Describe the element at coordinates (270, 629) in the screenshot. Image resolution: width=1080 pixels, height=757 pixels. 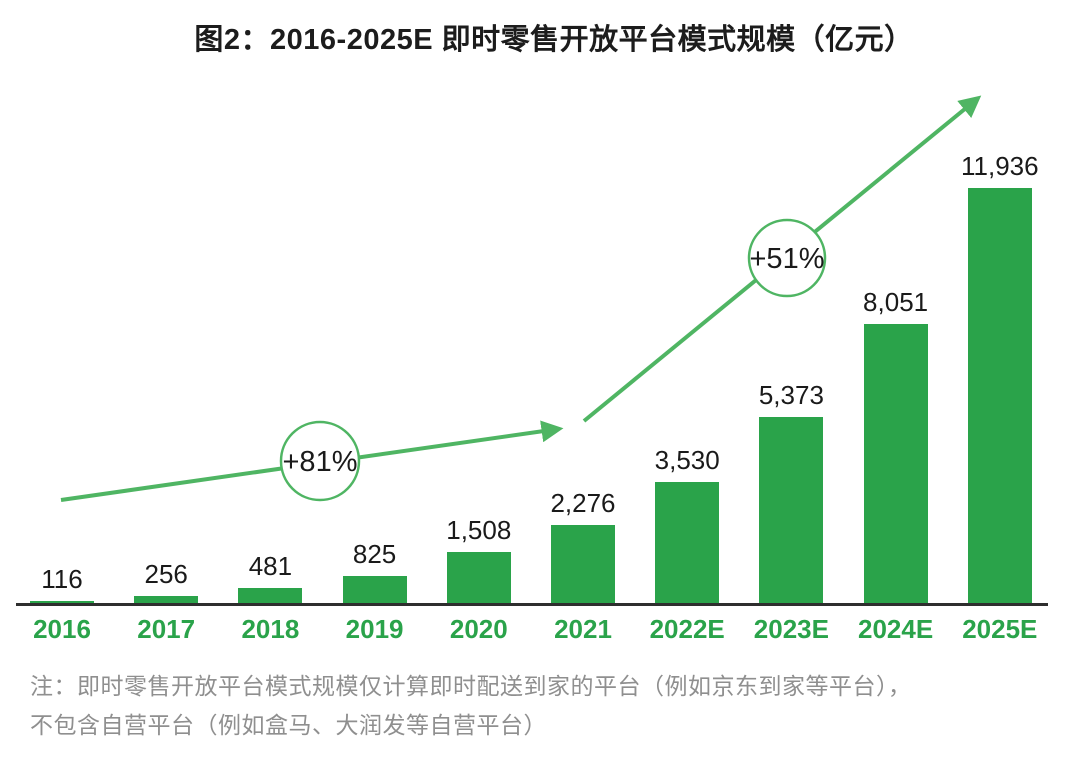
I see `x-tick-2018: 2018` at that location.